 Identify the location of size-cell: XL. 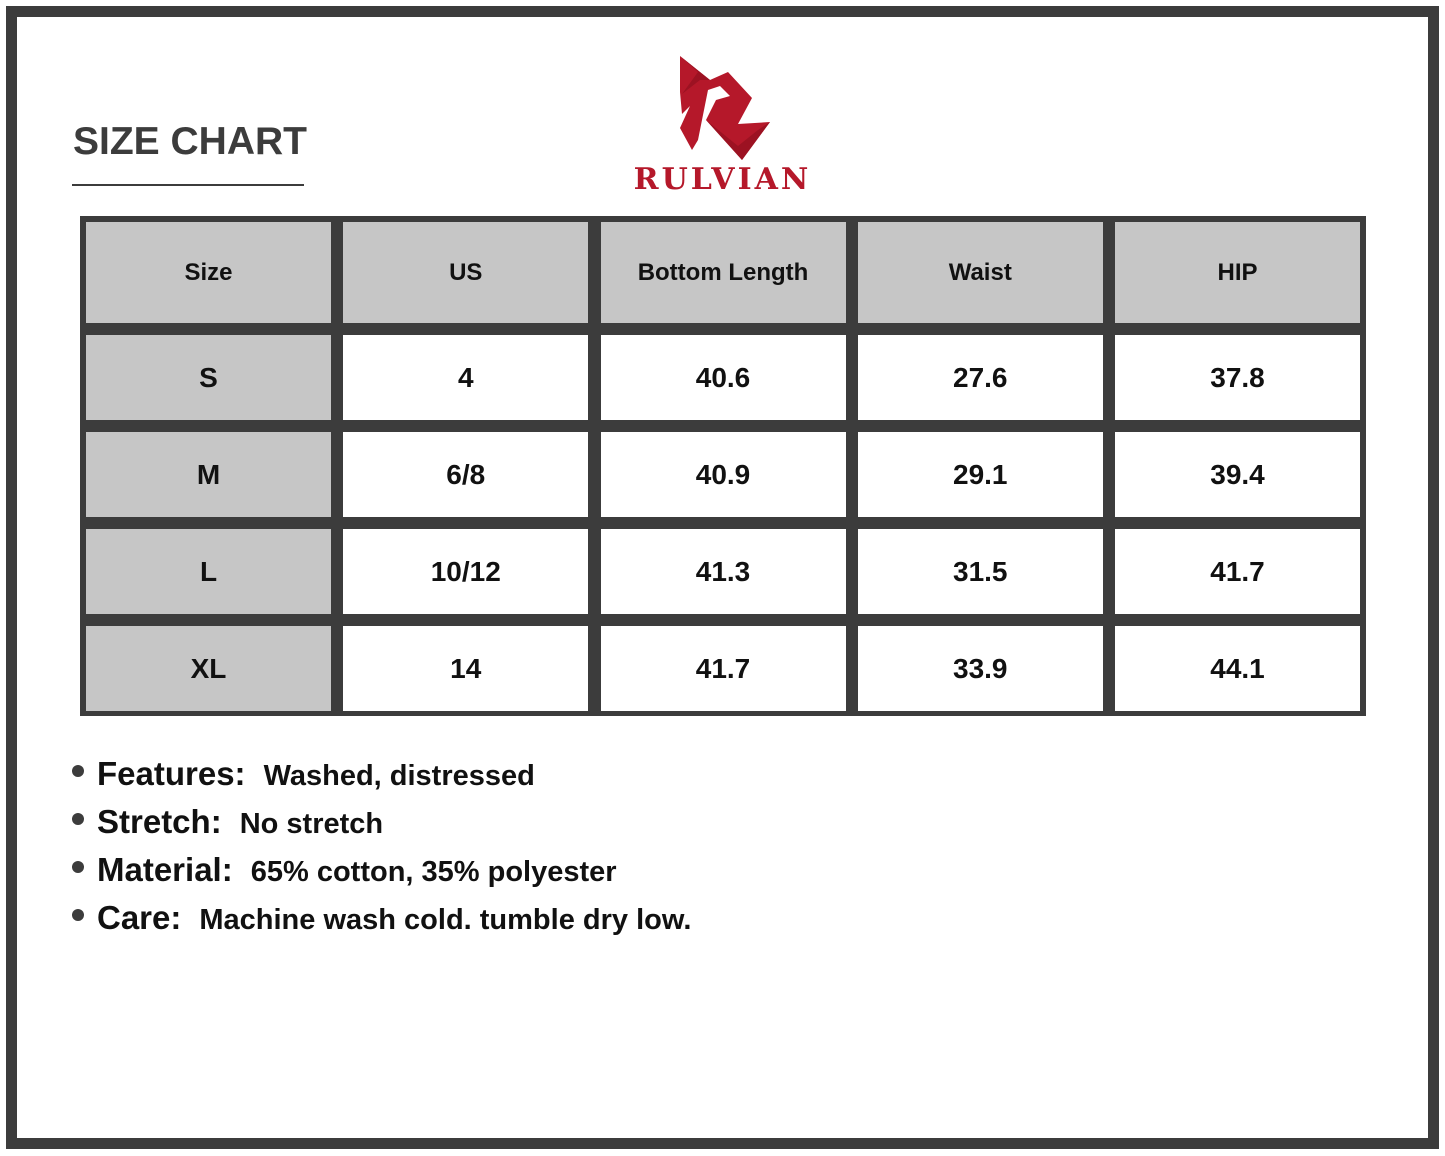
(208, 668).